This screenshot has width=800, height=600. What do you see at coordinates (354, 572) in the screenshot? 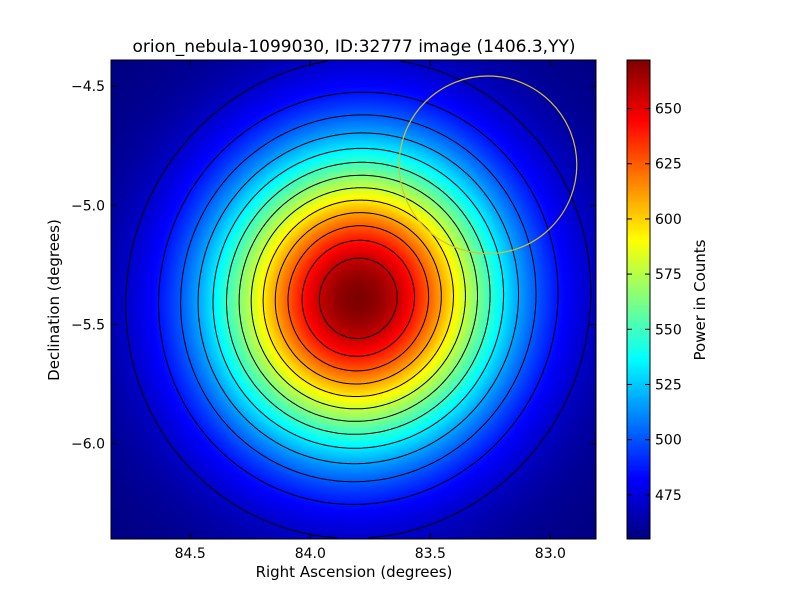
I see `x-axis-label: Right Ascension (degrees)` at bounding box center [354, 572].